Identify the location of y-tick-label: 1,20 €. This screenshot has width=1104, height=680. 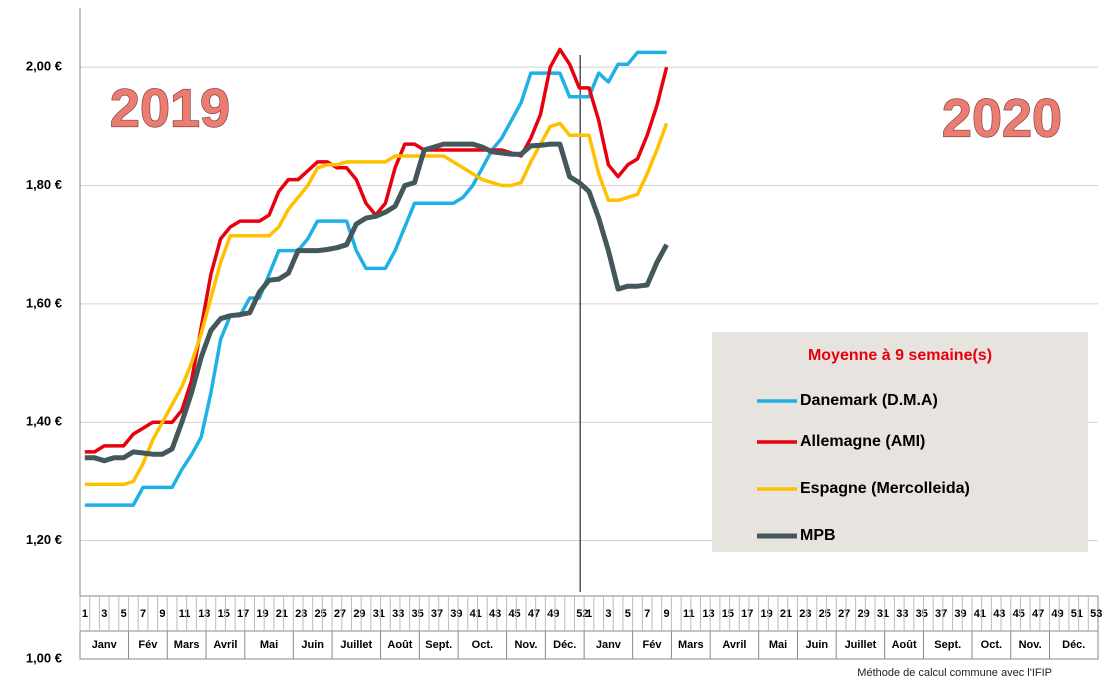
(44, 539).